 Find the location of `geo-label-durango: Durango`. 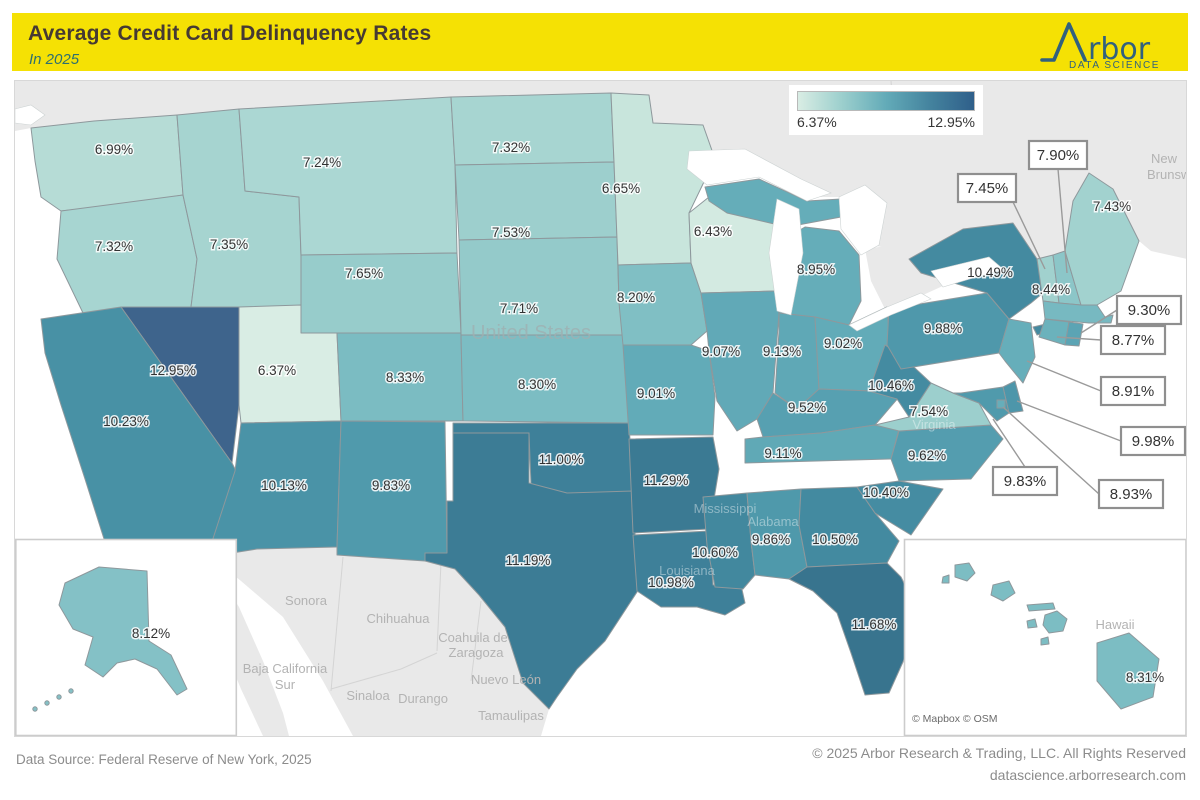

geo-label-durango: Durango is located at coordinates (423, 698).